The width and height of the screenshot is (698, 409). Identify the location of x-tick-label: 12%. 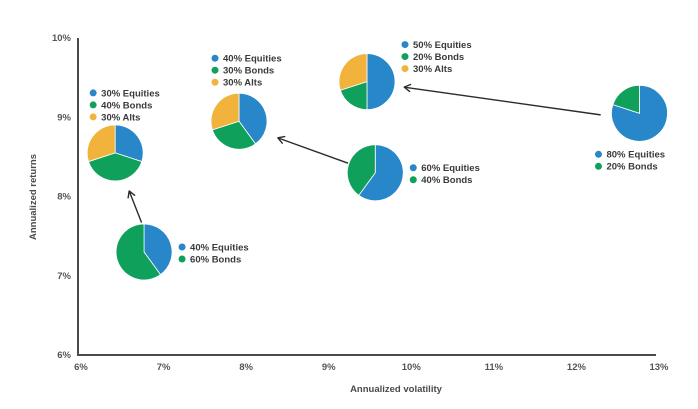
(577, 367).